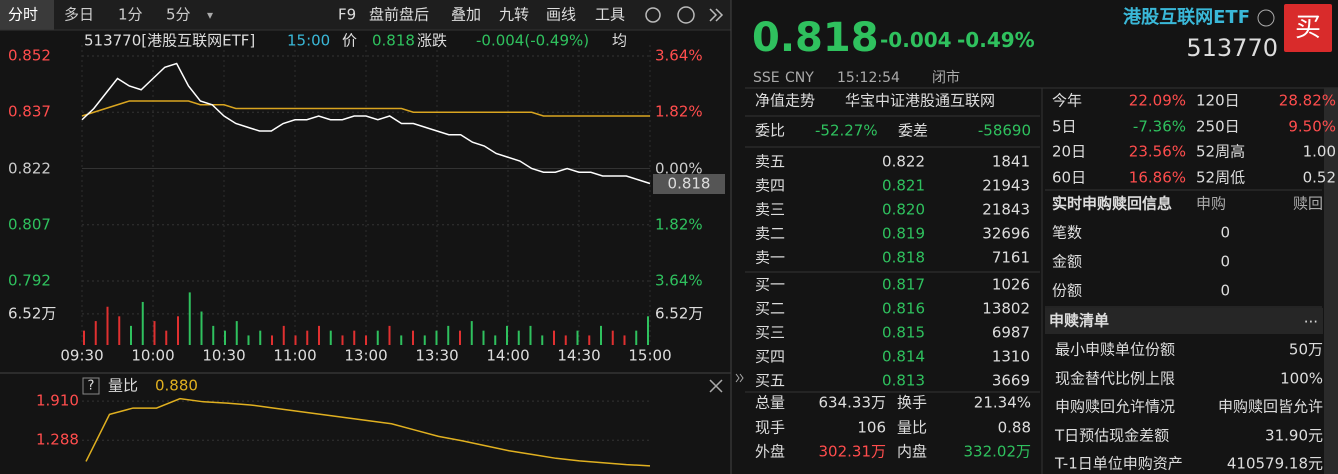 The image size is (1338, 474). What do you see at coordinates (770, 257) in the screenshot?
I see `label: 卖一` at bounding box center [770, 257].